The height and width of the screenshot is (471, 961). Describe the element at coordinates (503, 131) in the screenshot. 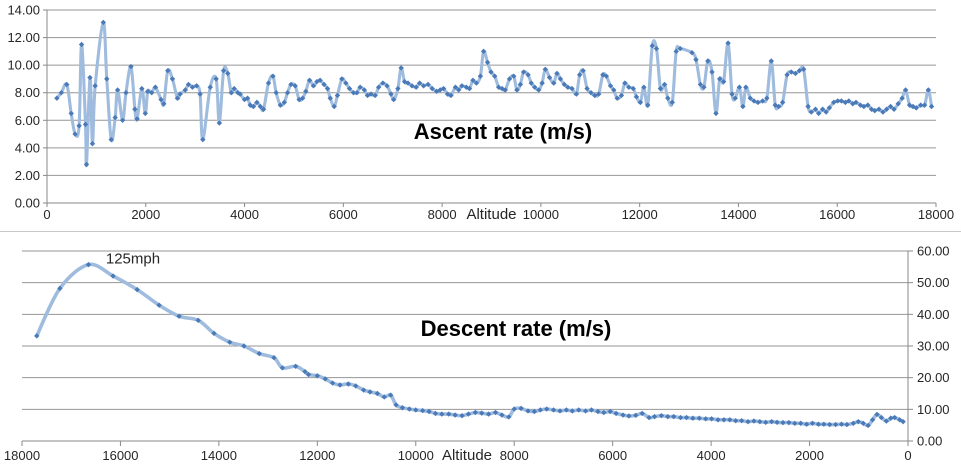

I see `chart-title: Ascent rate (m/s)` at that location.